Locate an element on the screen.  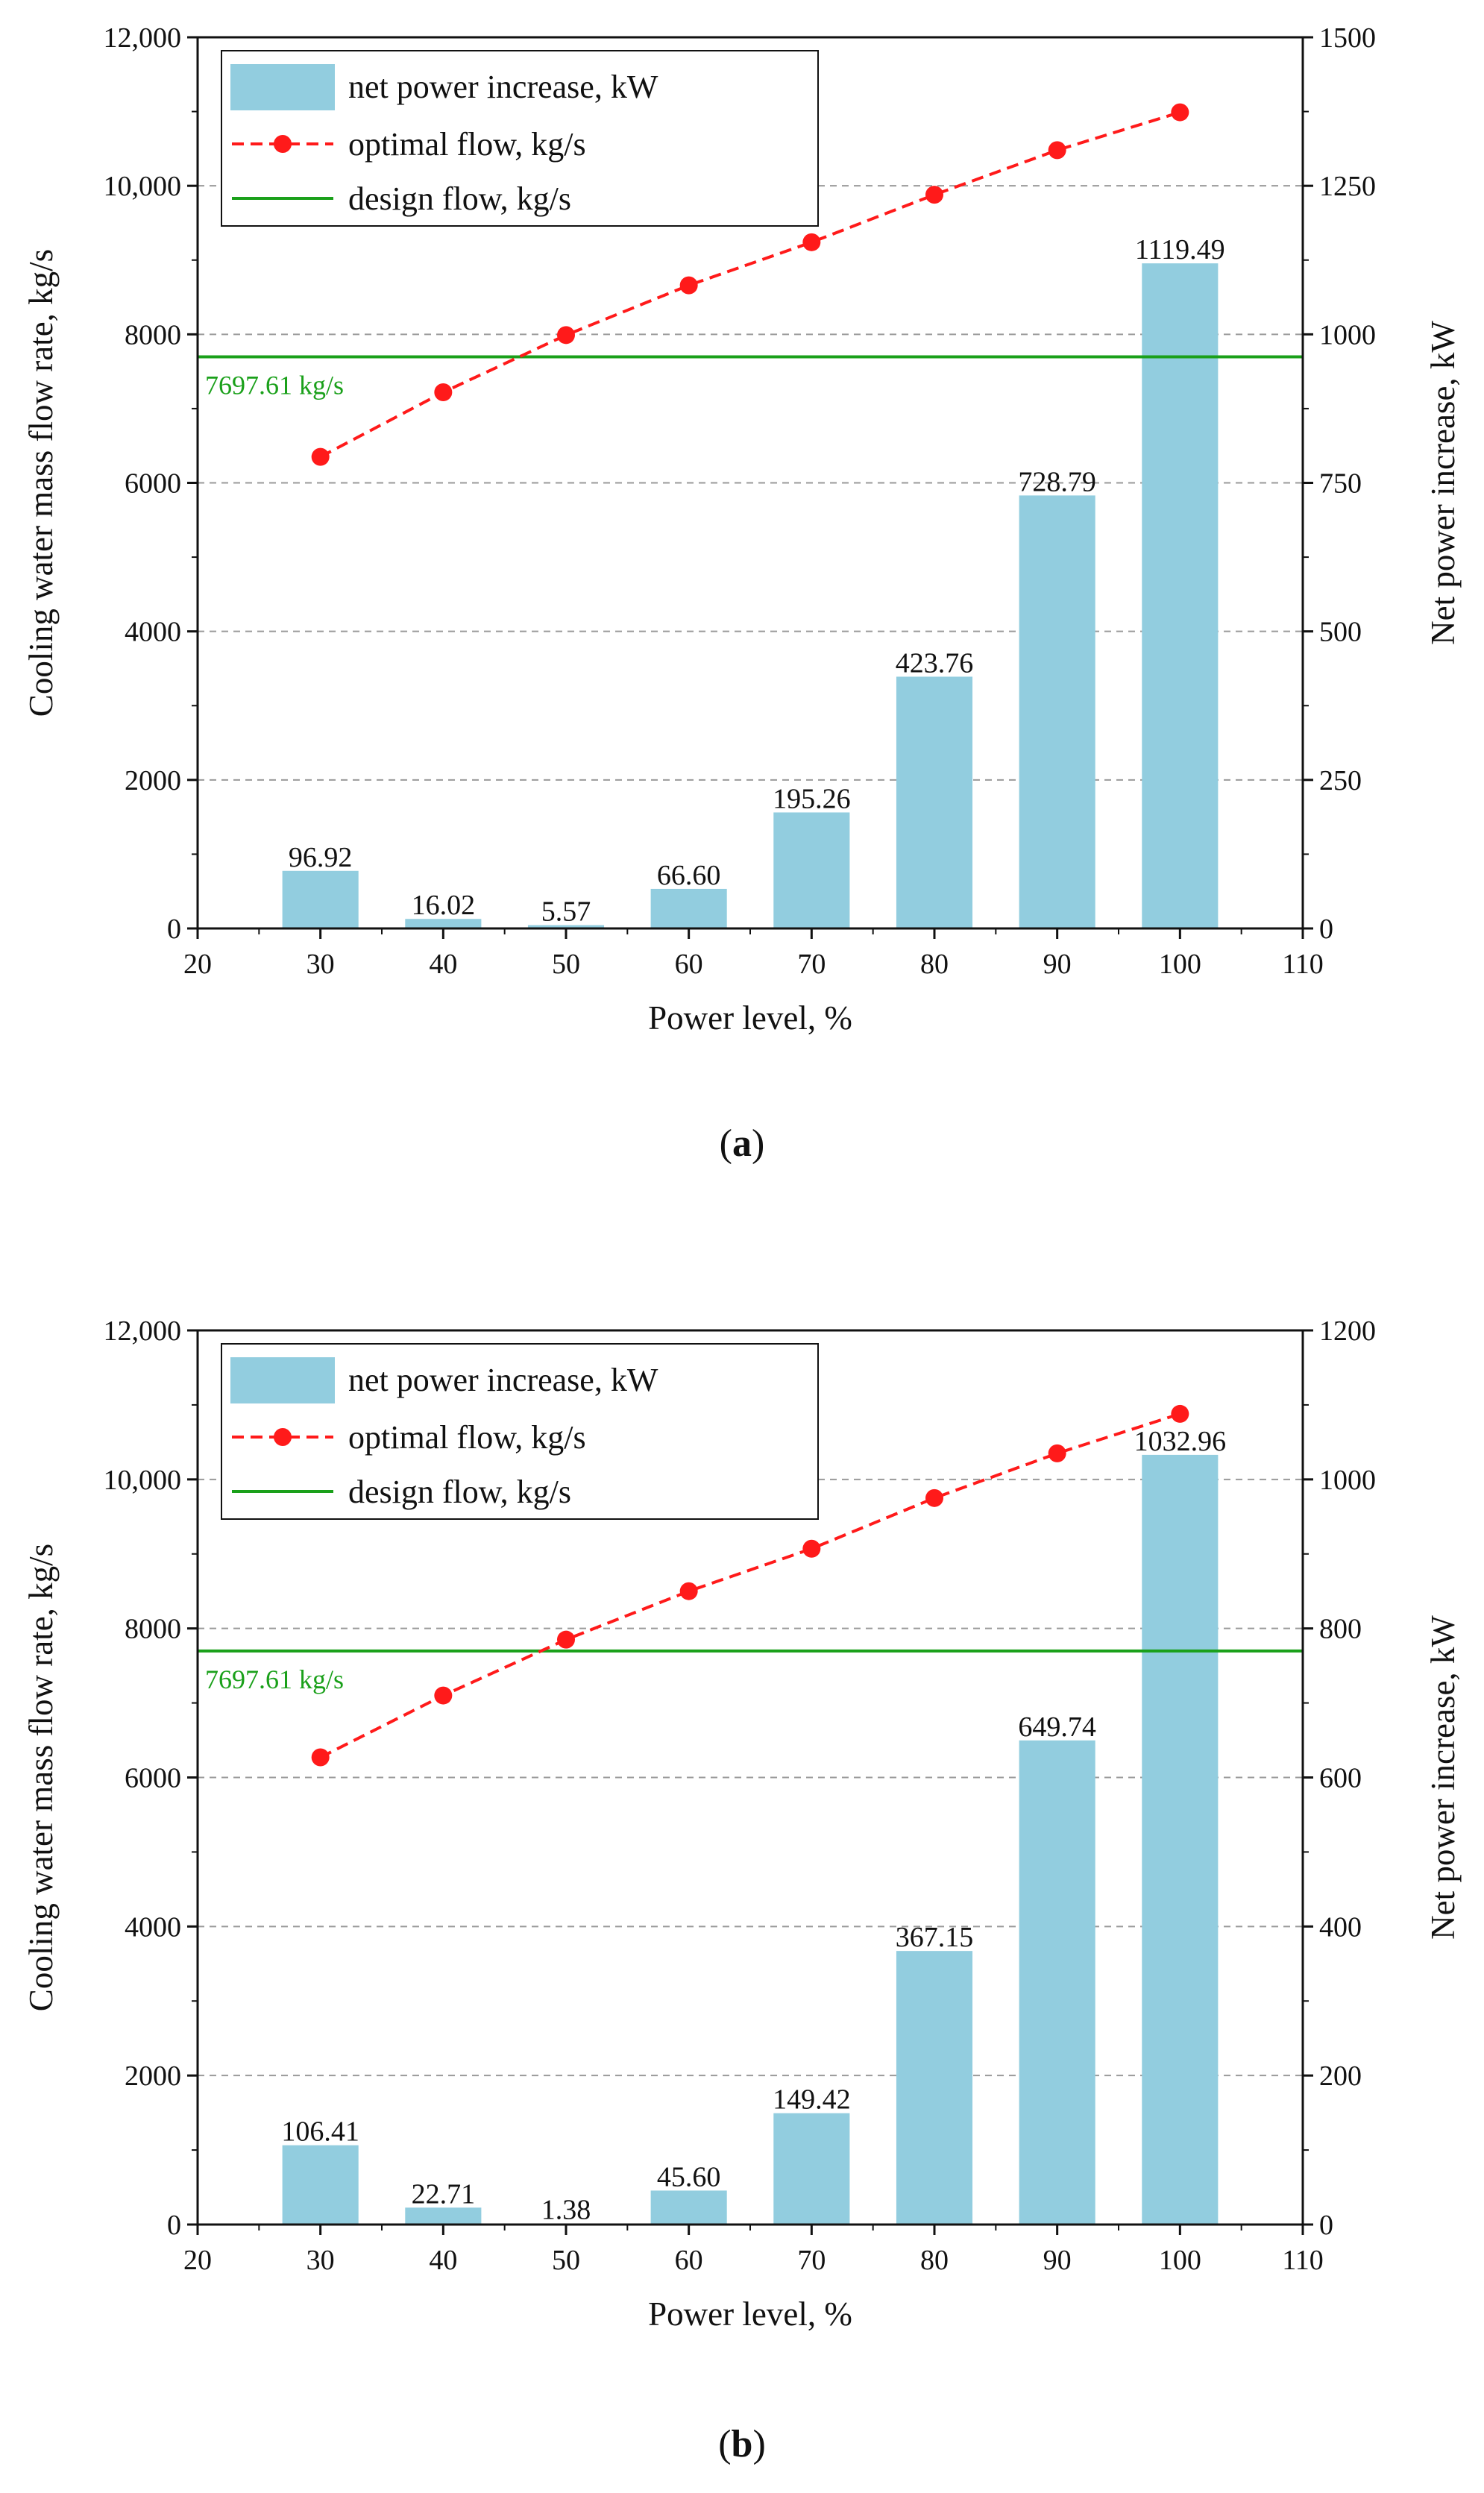
y-right-tick-label: 600 is located at coordinates (1340, 1778).